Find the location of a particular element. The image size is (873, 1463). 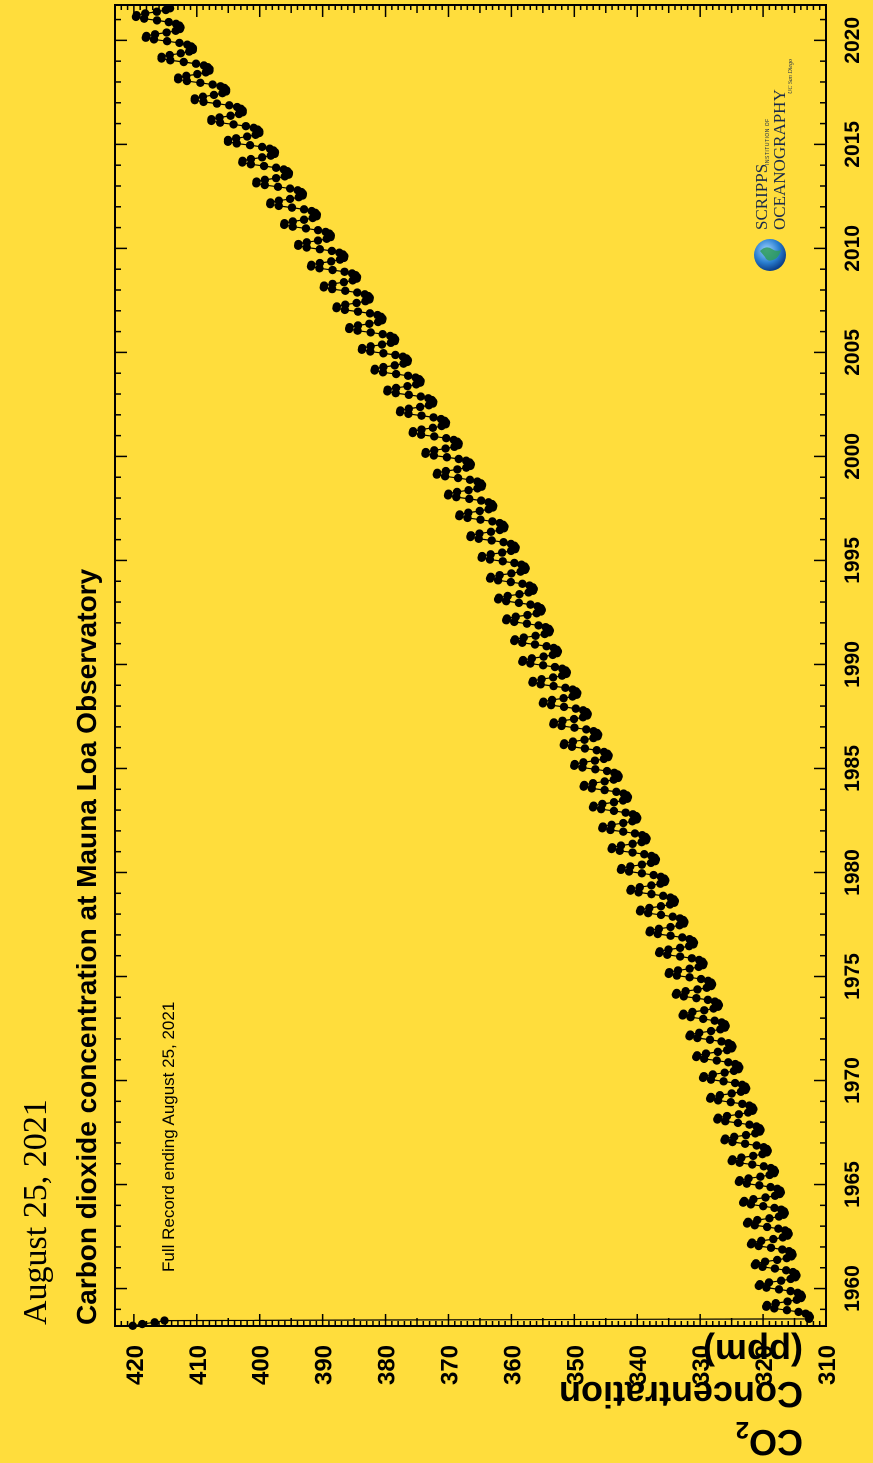

y-tick-label: 320 is located at coordinates (764, 1365).